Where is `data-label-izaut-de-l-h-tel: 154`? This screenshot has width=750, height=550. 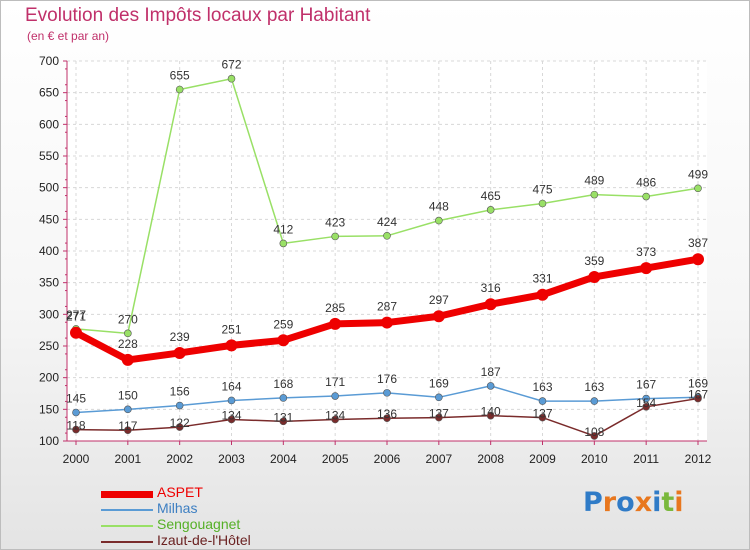 data-label-izaut-de-l-h-tel: 154 is located at coordinates (646, 403).